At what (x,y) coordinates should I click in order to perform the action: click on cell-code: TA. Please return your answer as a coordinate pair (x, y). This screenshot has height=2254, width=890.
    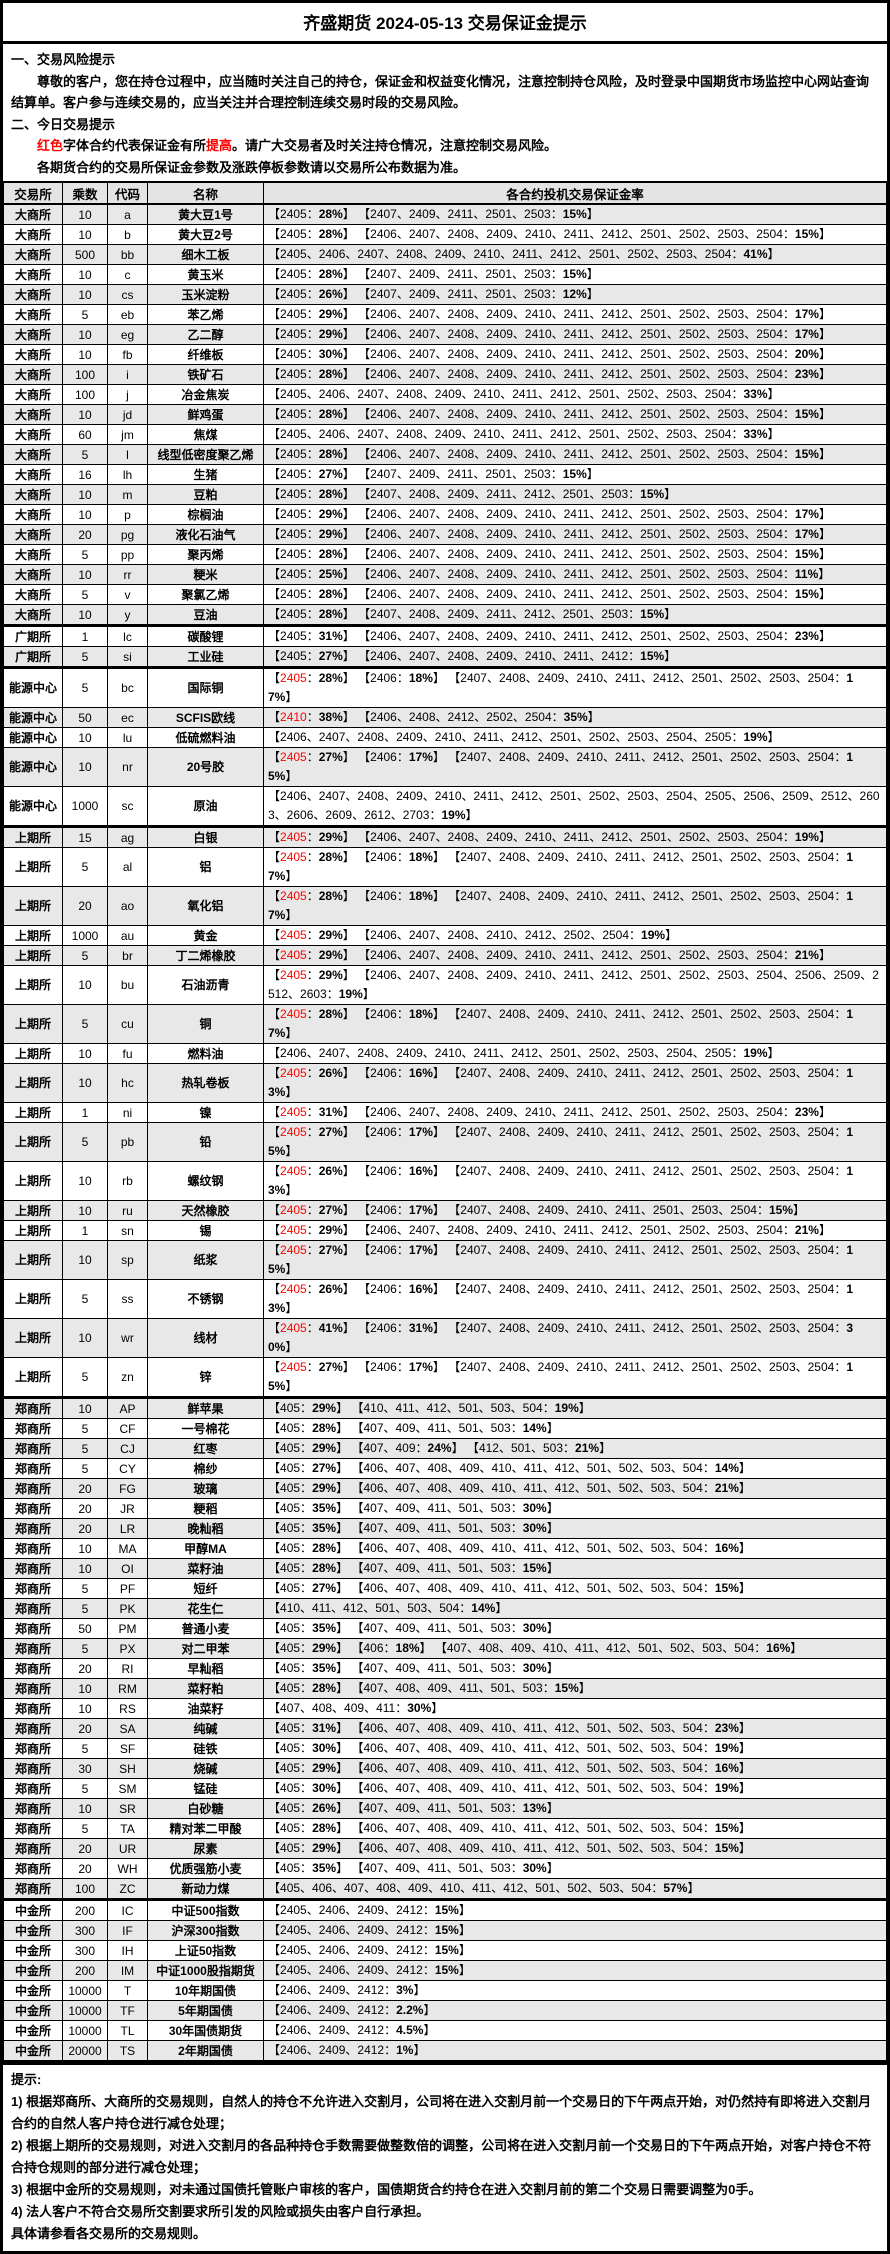
    Looking at the image, I should click on (127, 1828).